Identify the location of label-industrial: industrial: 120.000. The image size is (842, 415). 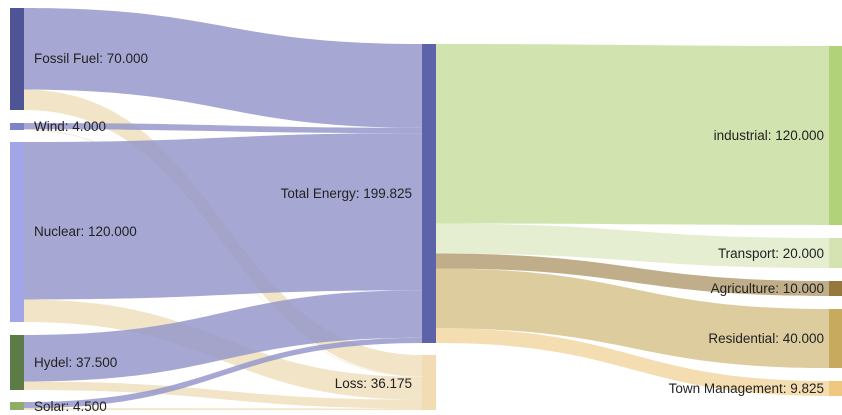
(768, 135).